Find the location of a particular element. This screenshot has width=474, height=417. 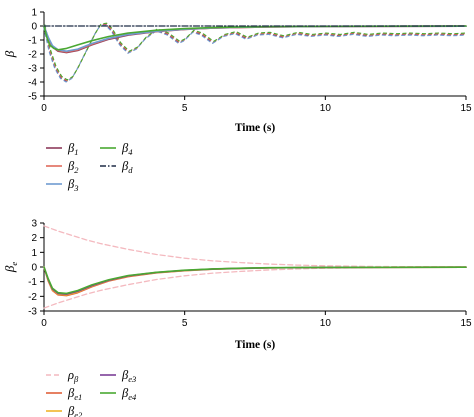

legend-label-sub: 2 is located at coordinates (76, 170).